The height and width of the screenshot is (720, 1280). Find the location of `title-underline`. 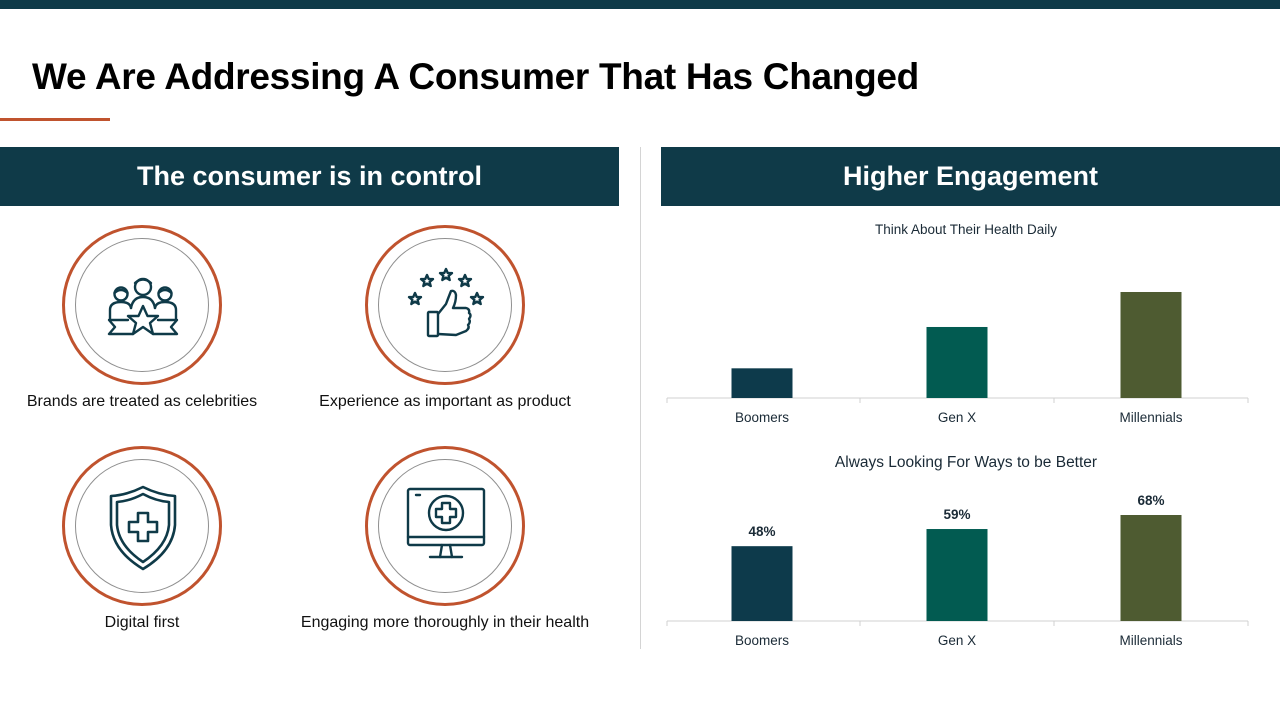

title-underline is located at coordinates (55, 119).